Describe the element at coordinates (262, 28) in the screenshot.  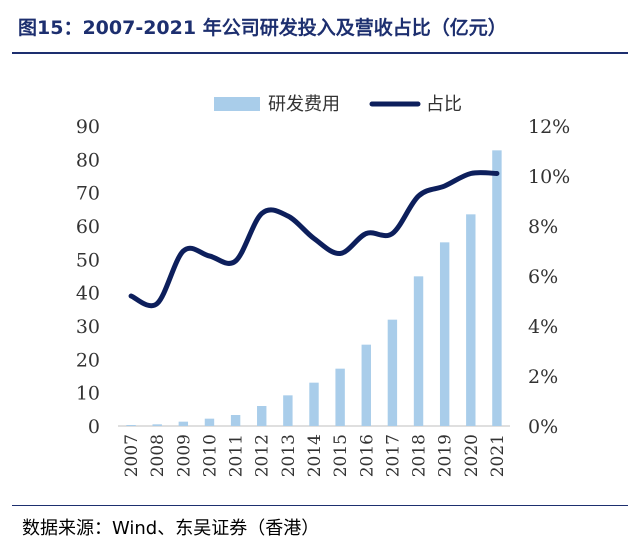
I see `chart-title: 图15：2007-2021 年公司研发投入及营收占比（亿元）` at that location.